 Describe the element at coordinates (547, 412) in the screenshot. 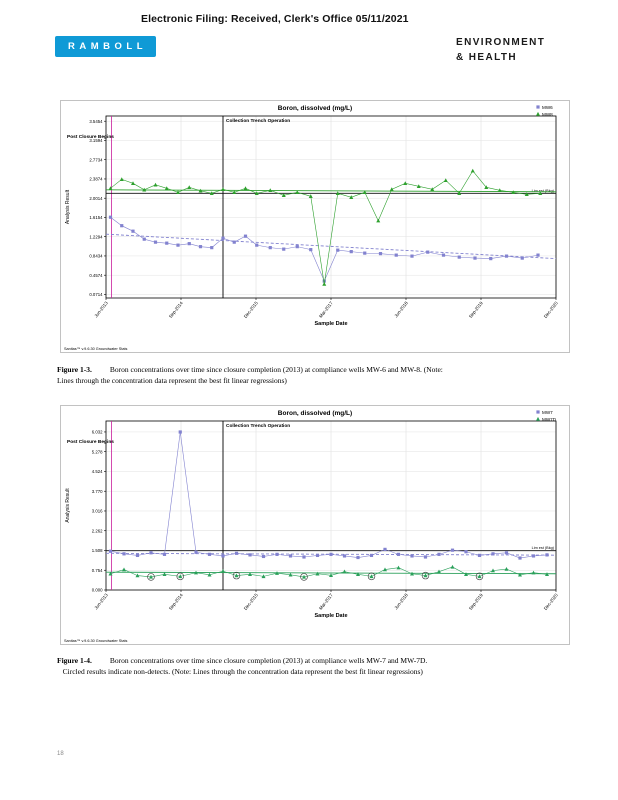

I see `legend-label: MW7` at that location.